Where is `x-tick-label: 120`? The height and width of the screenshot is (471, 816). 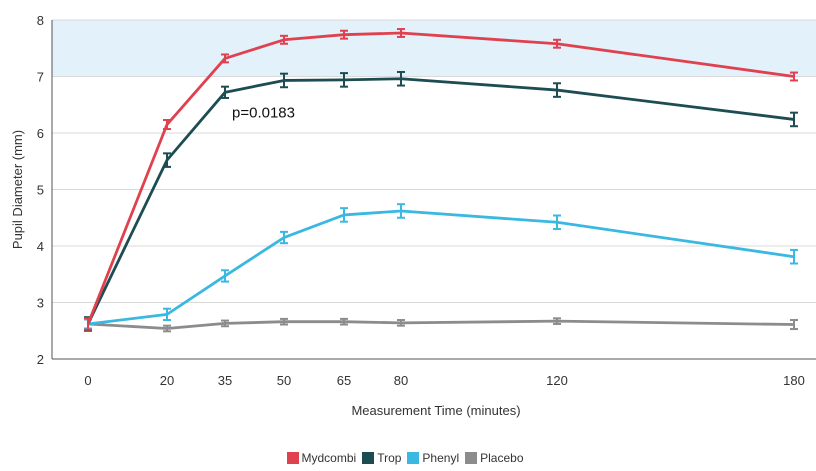 x-tick-label: 120 is located at coordinates (557, 380).